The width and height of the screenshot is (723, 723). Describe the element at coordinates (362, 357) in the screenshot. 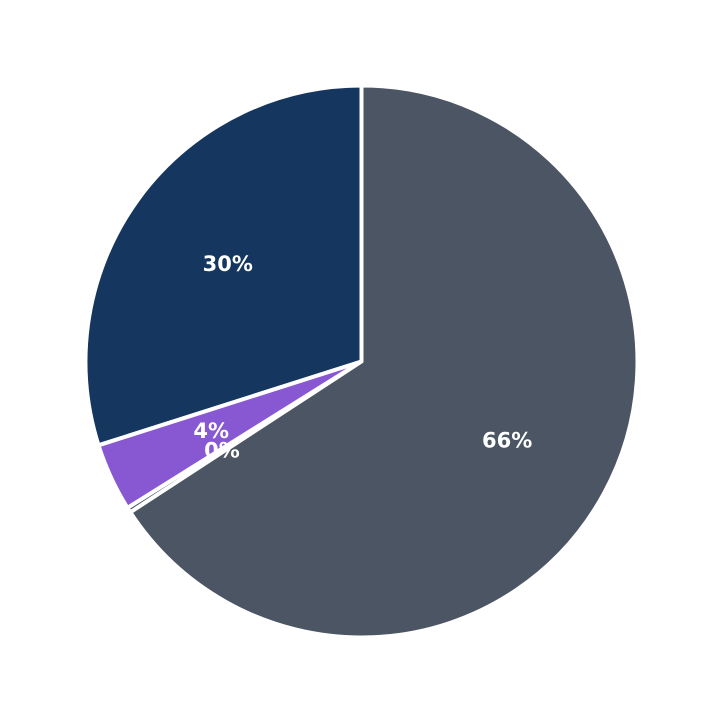

I see `labels-layer: 30% 4%0% 66%` at that location.